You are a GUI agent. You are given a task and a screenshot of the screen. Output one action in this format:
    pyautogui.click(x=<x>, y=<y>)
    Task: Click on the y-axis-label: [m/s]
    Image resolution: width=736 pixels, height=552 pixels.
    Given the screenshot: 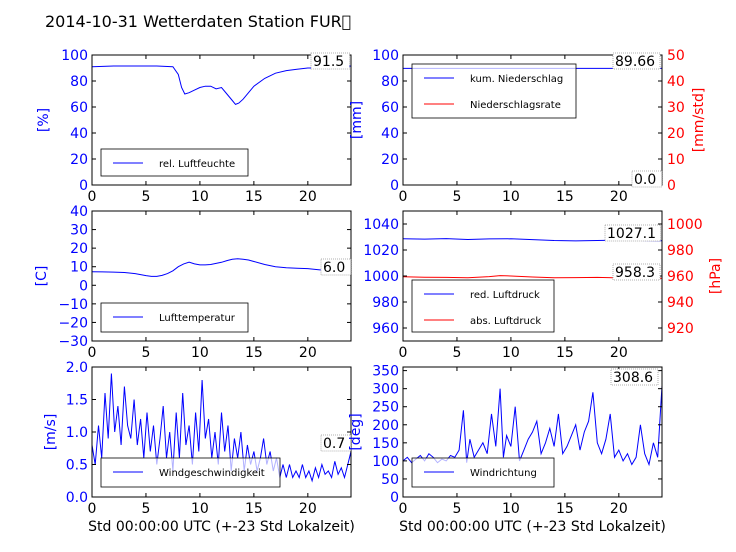 What is the action you would take?
    pyautogui.click(x=51, y=432)
    